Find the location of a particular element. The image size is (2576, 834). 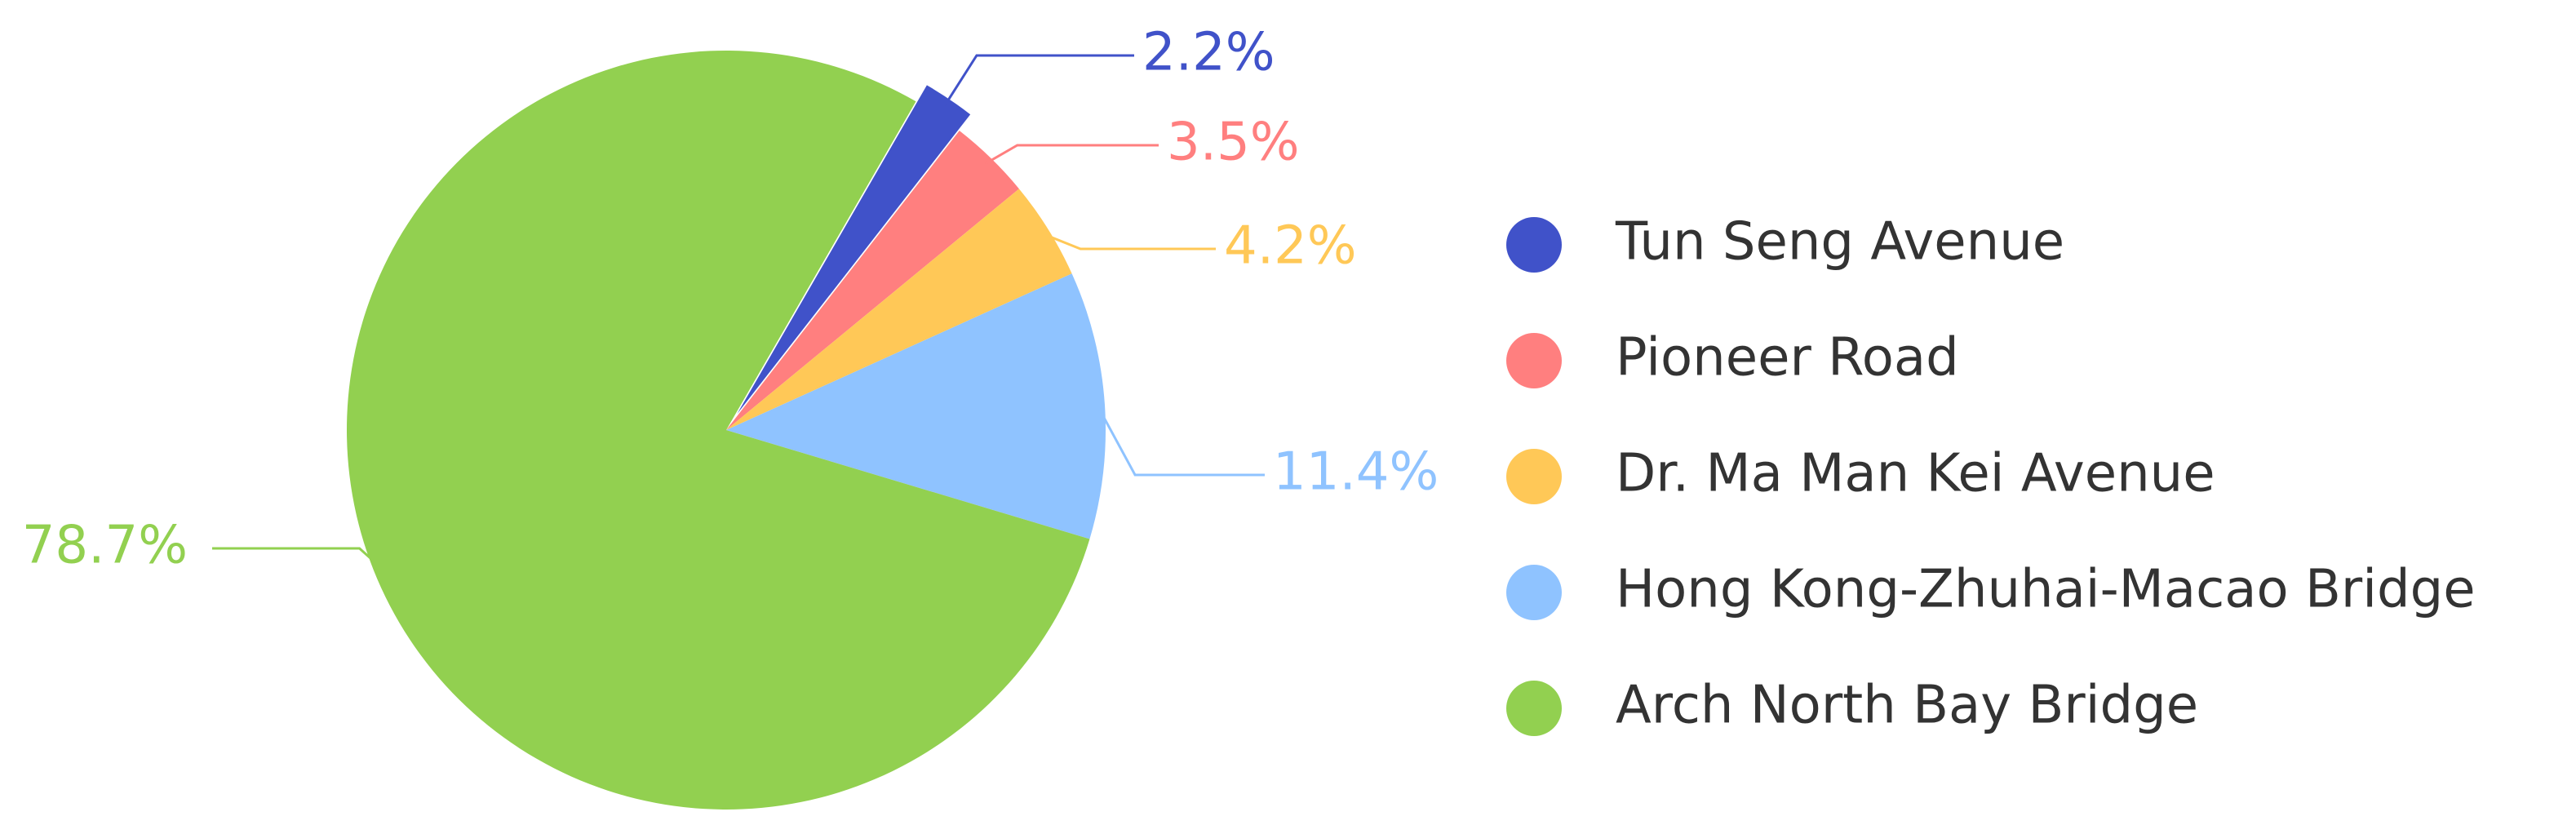

legend-item: Dr. Ma Man Kei Avenue is located at coordinates (1860, 474).